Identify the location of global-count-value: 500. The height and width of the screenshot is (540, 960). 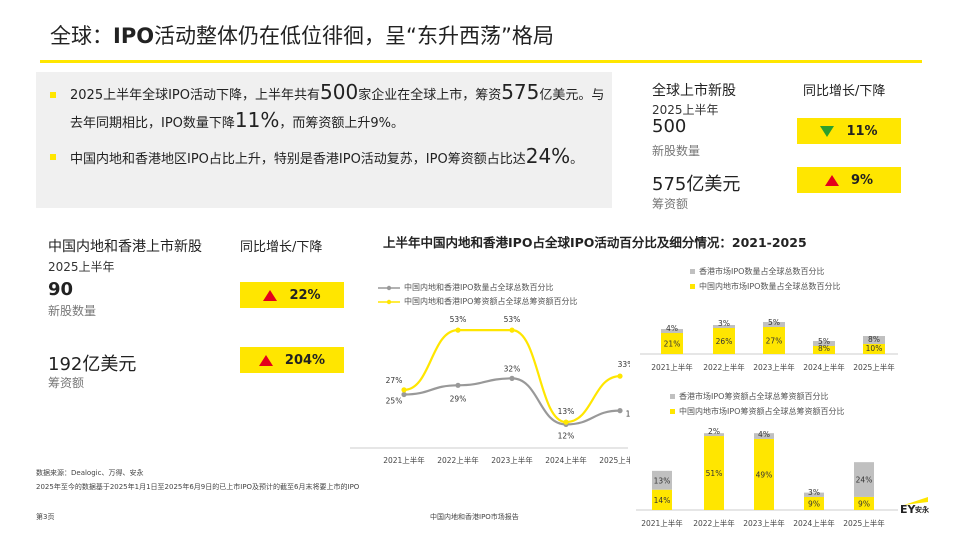
(669, 126).